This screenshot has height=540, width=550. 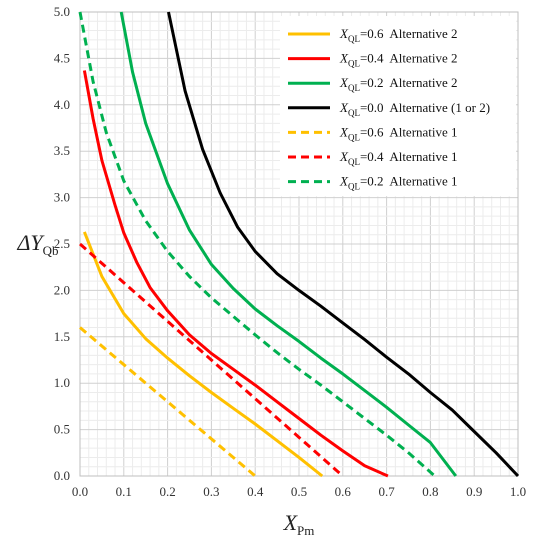 I want to click on x-tick-label: 0.7, so click(x=386, y=491).